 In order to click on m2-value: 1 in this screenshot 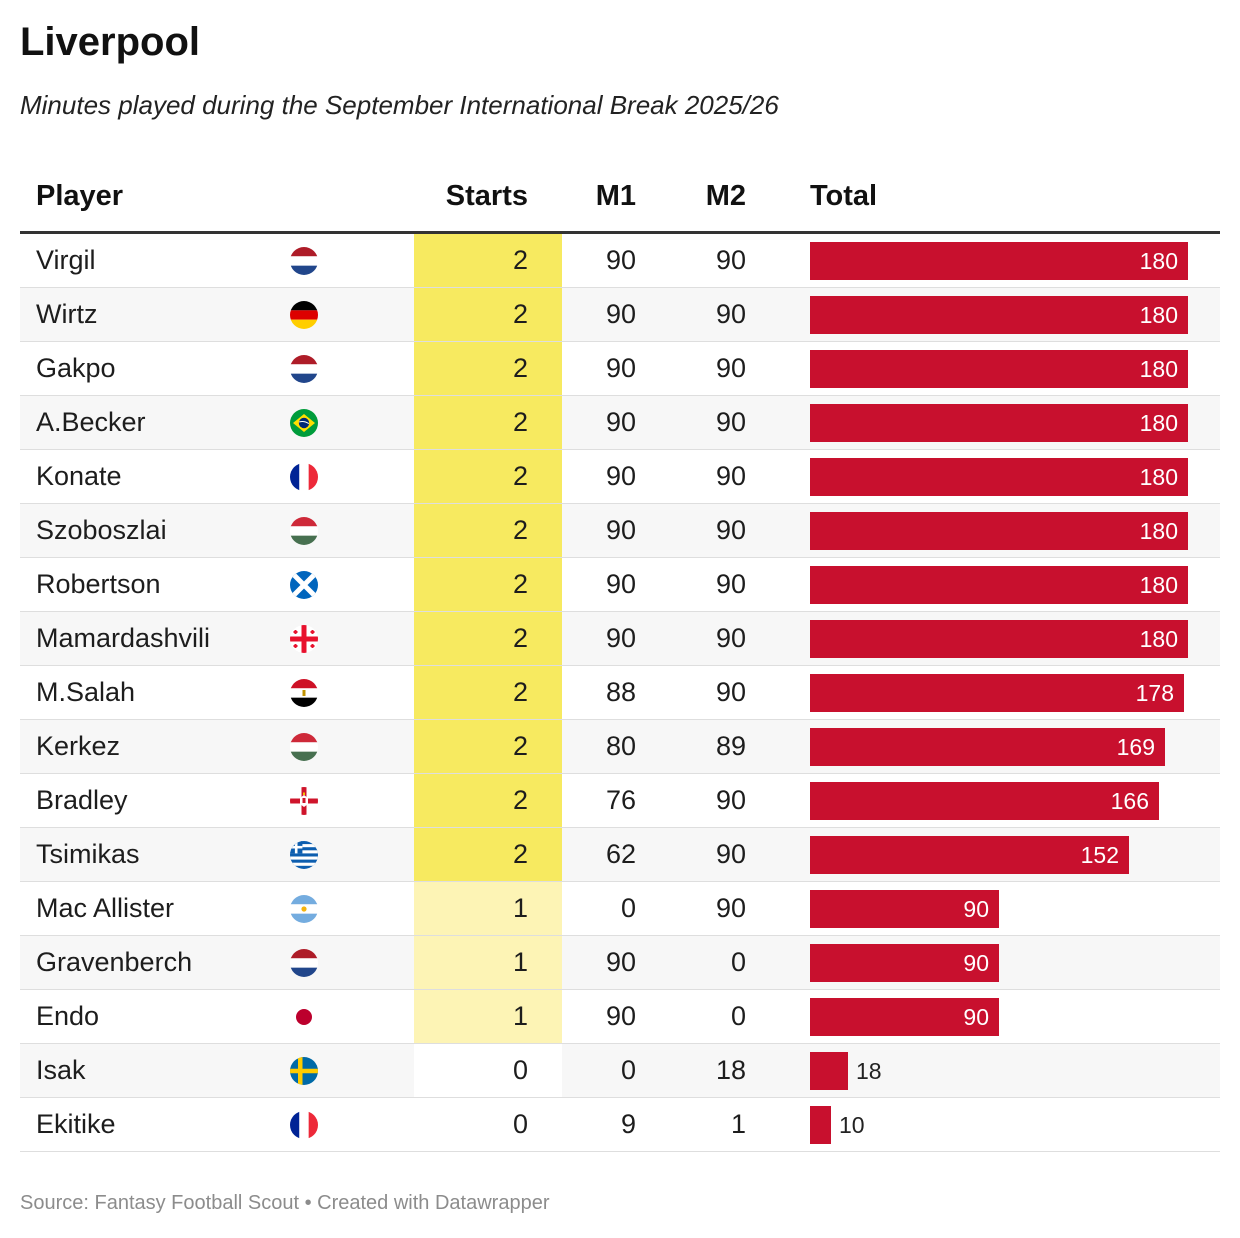, I will do `click(738, 1124)`.